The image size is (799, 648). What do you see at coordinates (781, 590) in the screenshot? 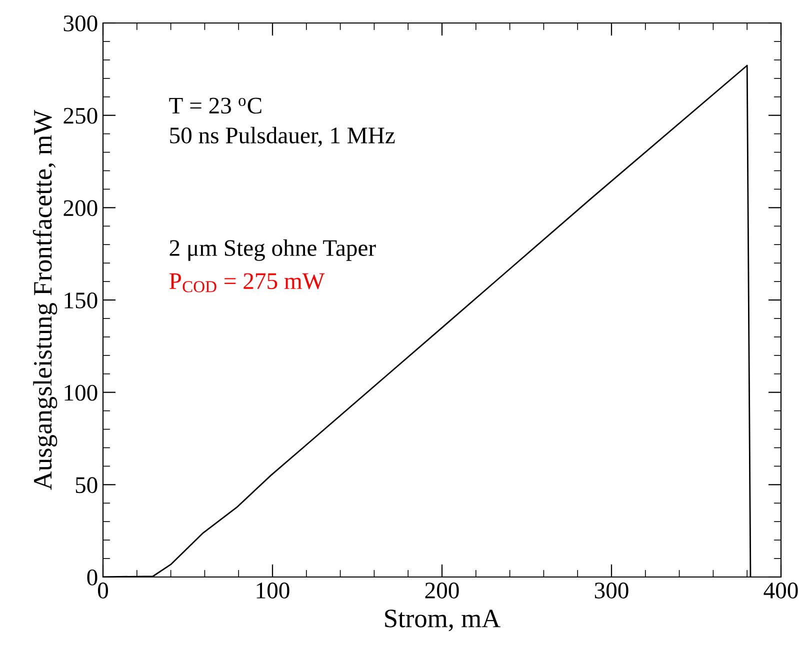
I see `x-tick-label: 400` at bounding box center [781, 590].